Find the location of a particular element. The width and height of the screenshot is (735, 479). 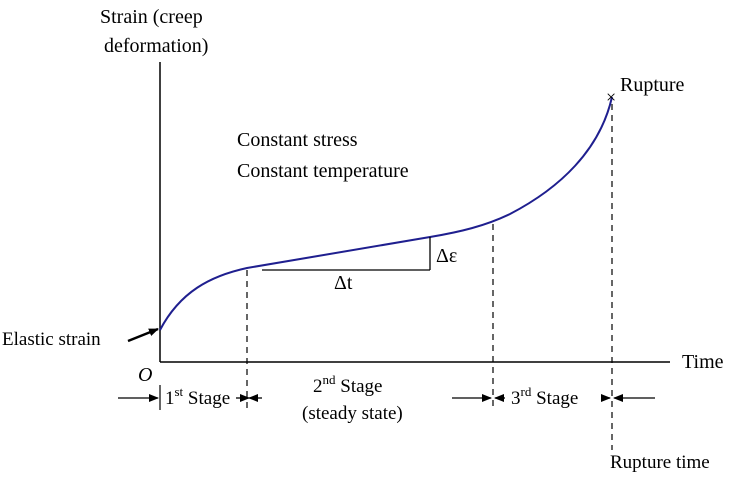

delta-epsilon-label: Δε is located at coordinates (446, 256).